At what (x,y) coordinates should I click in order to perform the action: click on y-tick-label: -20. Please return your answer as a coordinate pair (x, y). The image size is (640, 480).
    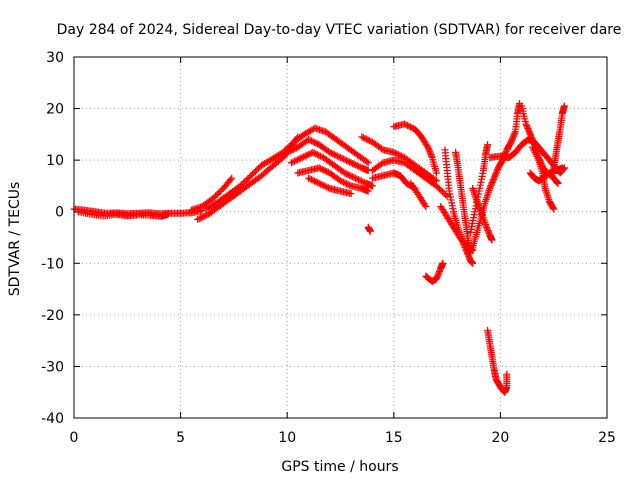
    Looking at the image, I should click on (52, 316).